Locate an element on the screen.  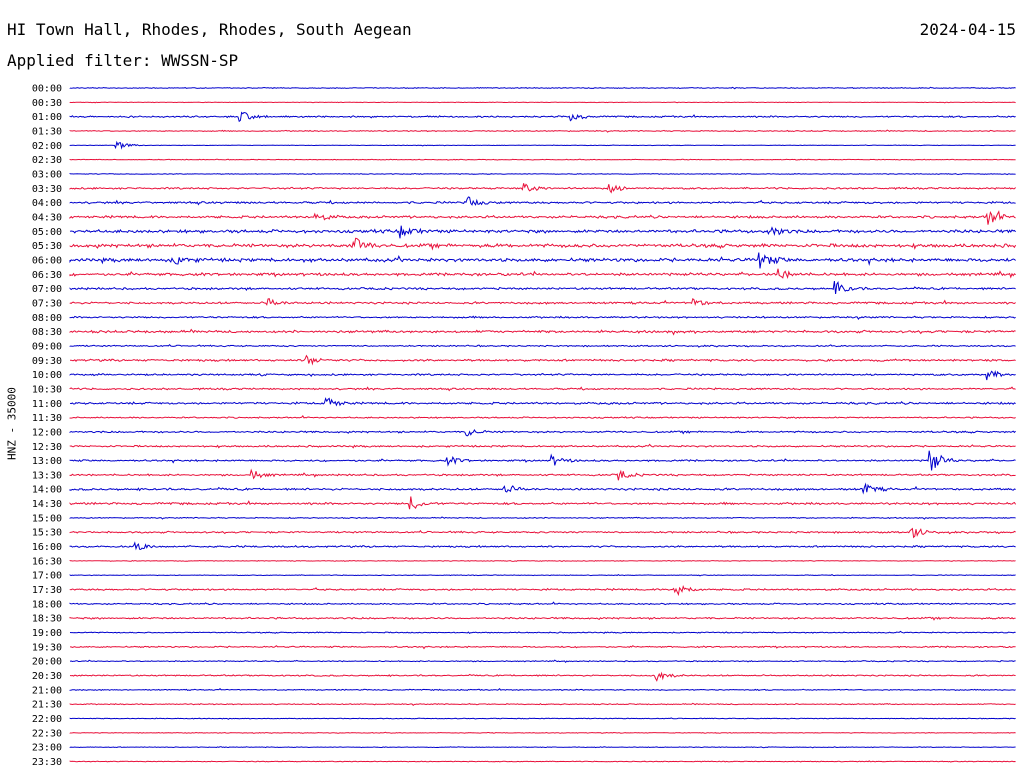
row-time-label: 08:00 is located at coordinates (47, 318).